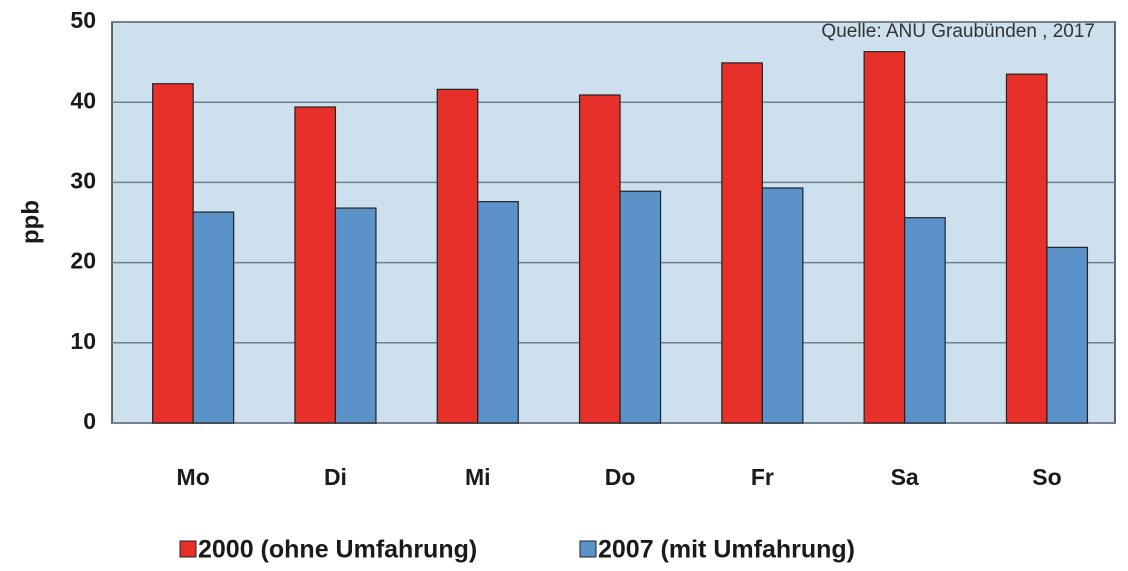  I want to click on annotation: Quelle: ANU Graubünden , 2017, so click(958, 31).